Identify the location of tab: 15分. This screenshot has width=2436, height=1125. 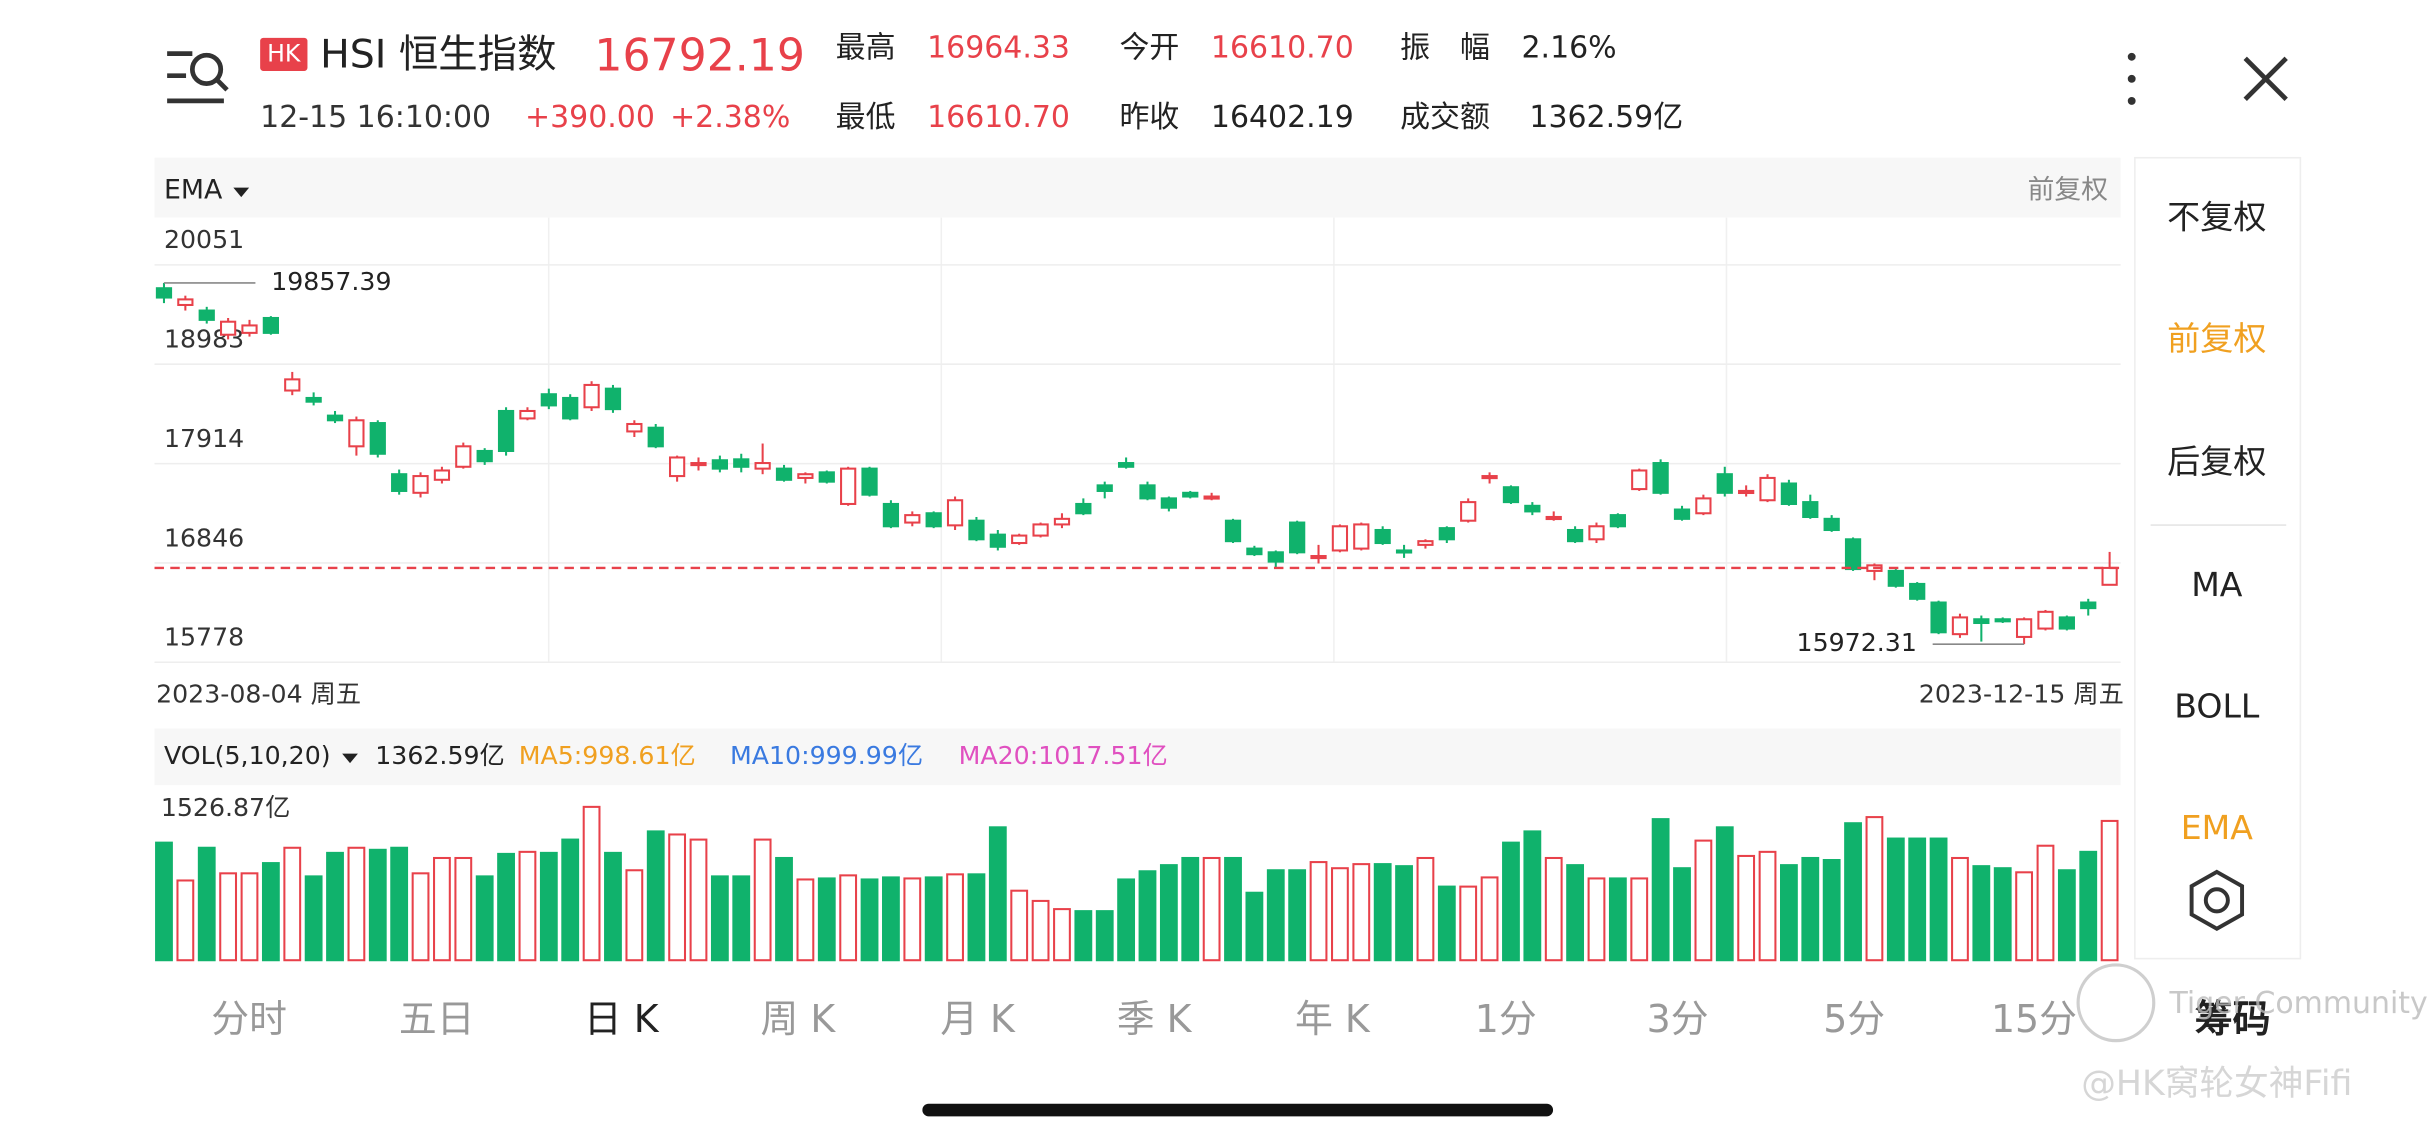
(2034, 1019).